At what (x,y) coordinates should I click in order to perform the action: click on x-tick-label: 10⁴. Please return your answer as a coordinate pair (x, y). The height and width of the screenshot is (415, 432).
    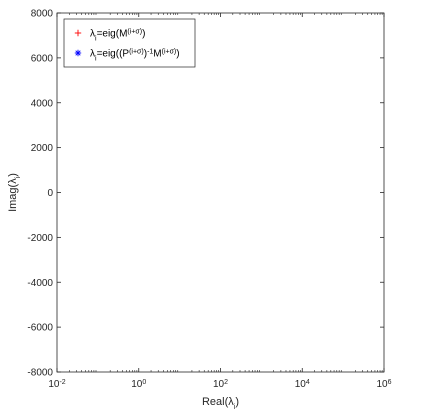
    Looking at the image, I should click on (302, 385).